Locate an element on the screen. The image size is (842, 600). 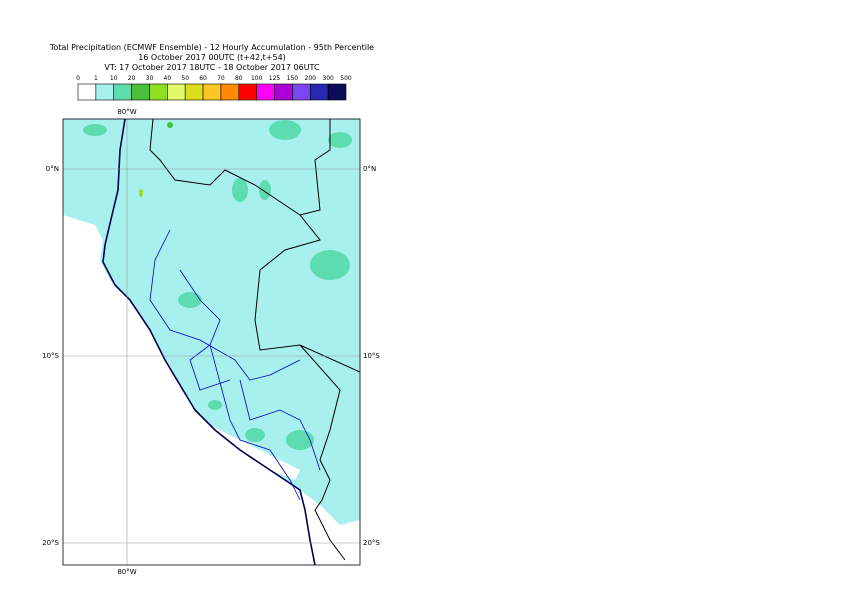
legend-label: 300 is located at coordinates (328, 78).